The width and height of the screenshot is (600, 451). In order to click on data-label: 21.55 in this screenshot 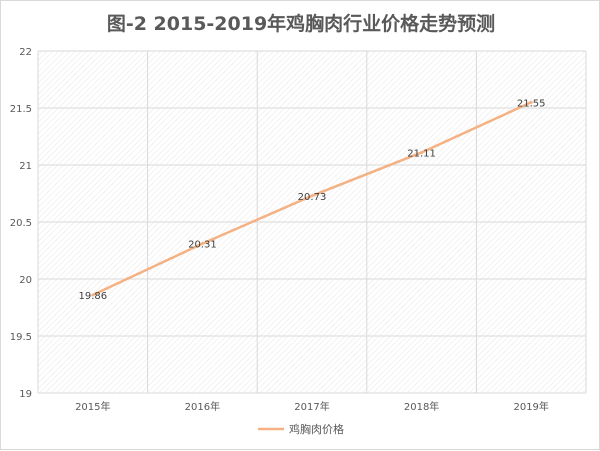, I will do `click(531, 103)`.